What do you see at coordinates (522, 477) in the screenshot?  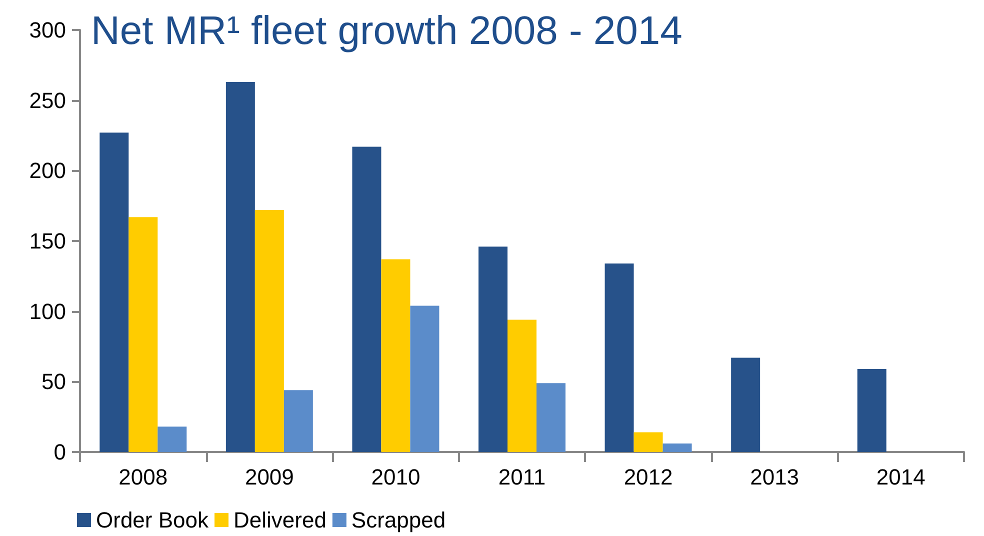 I see `x-tick-label: 2011` at bounding box center [522, 477].